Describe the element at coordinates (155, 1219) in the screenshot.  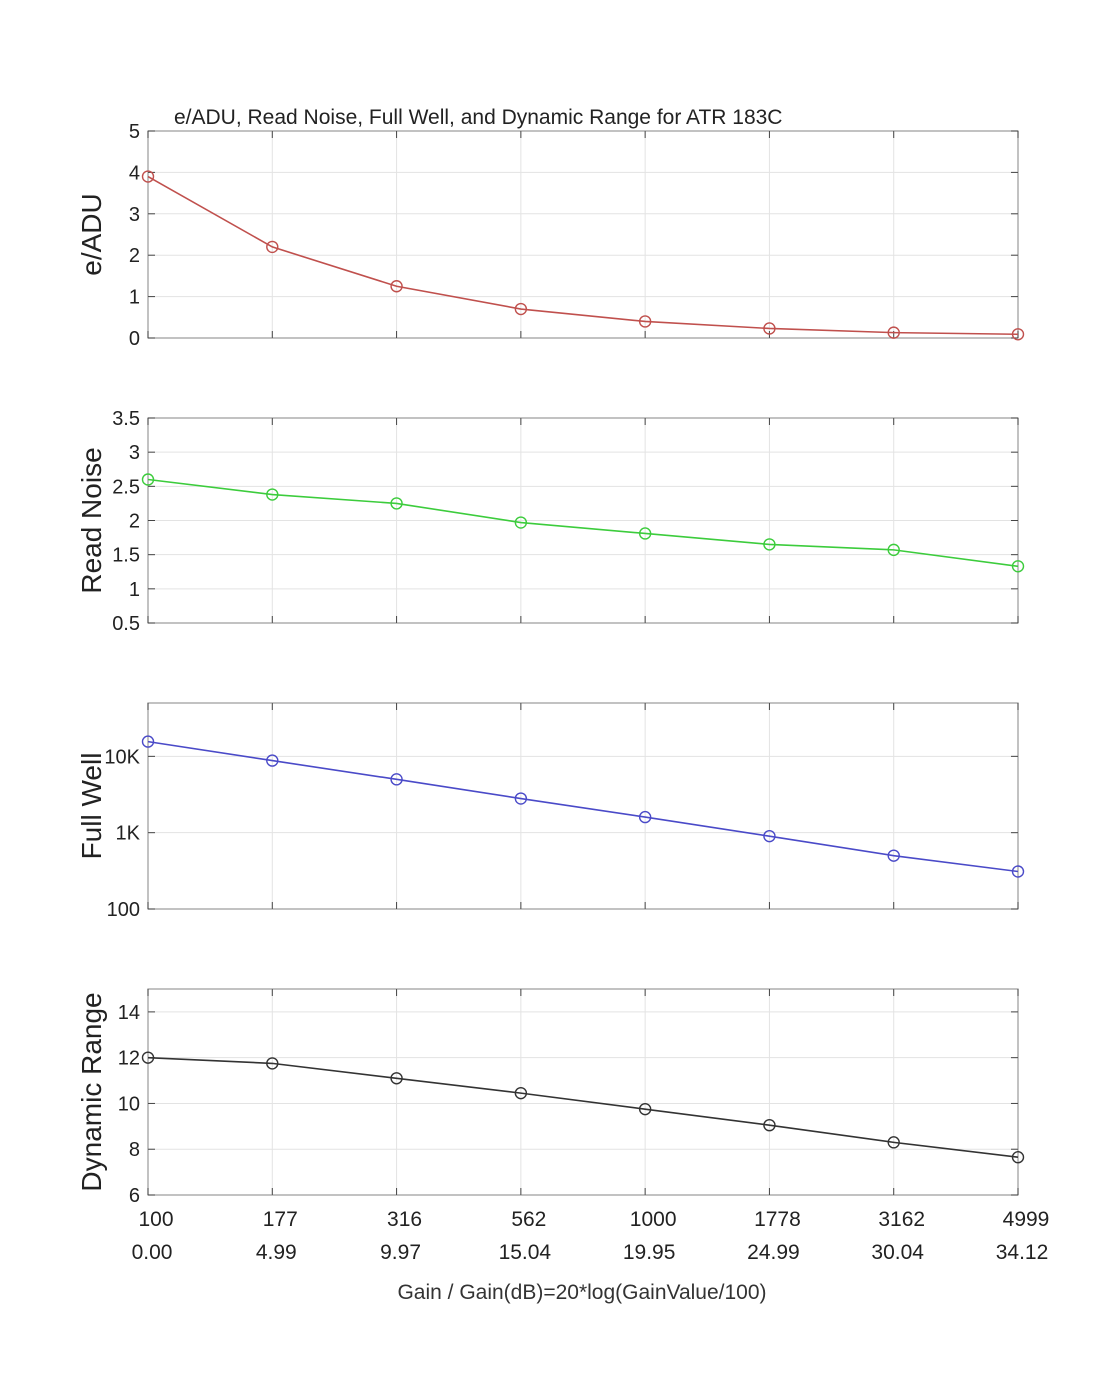
I see `x-tick-label-gain: 100` at that location.